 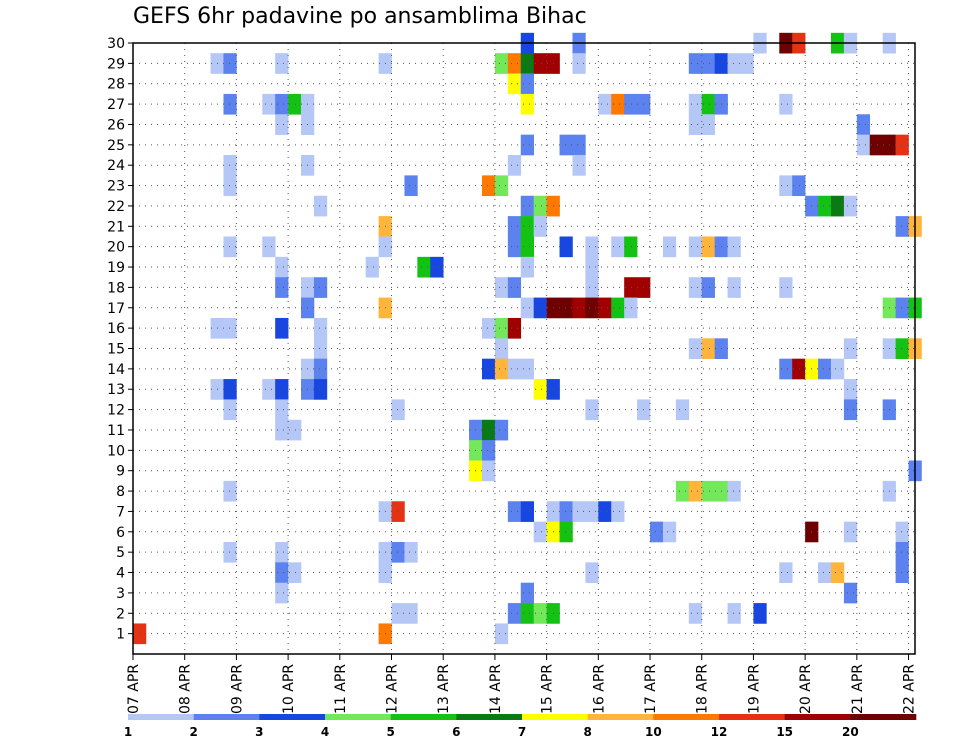 What do you see at coordinates (325, 732) in the screenshot?
I see `colorbar-label: 4` at bounding box center [325, 732].